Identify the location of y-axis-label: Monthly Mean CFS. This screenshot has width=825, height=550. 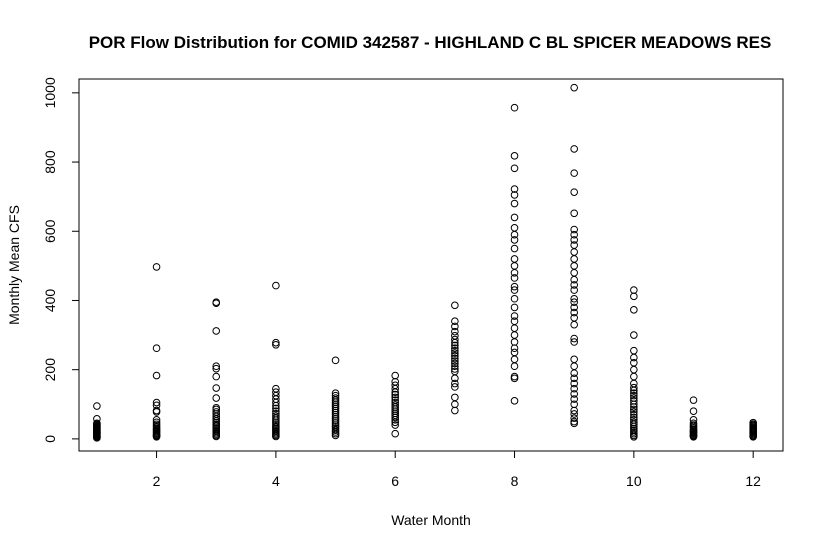
(14, 265).